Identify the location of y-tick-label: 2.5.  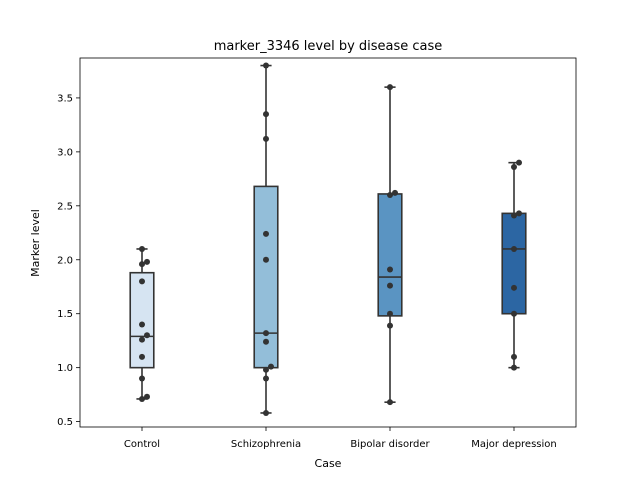
(65, 206).